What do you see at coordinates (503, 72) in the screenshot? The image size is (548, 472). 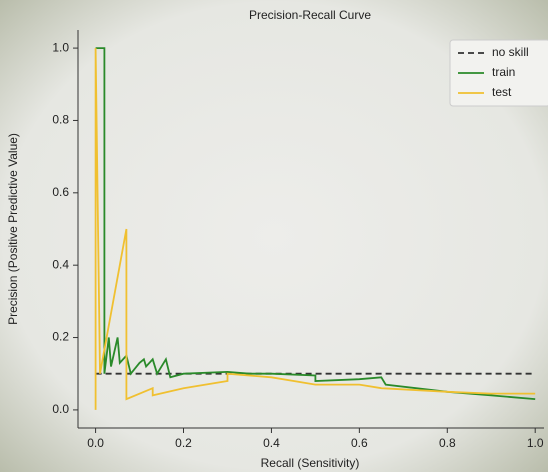 I see `legend-label: train` at bounding box center [503, 72].